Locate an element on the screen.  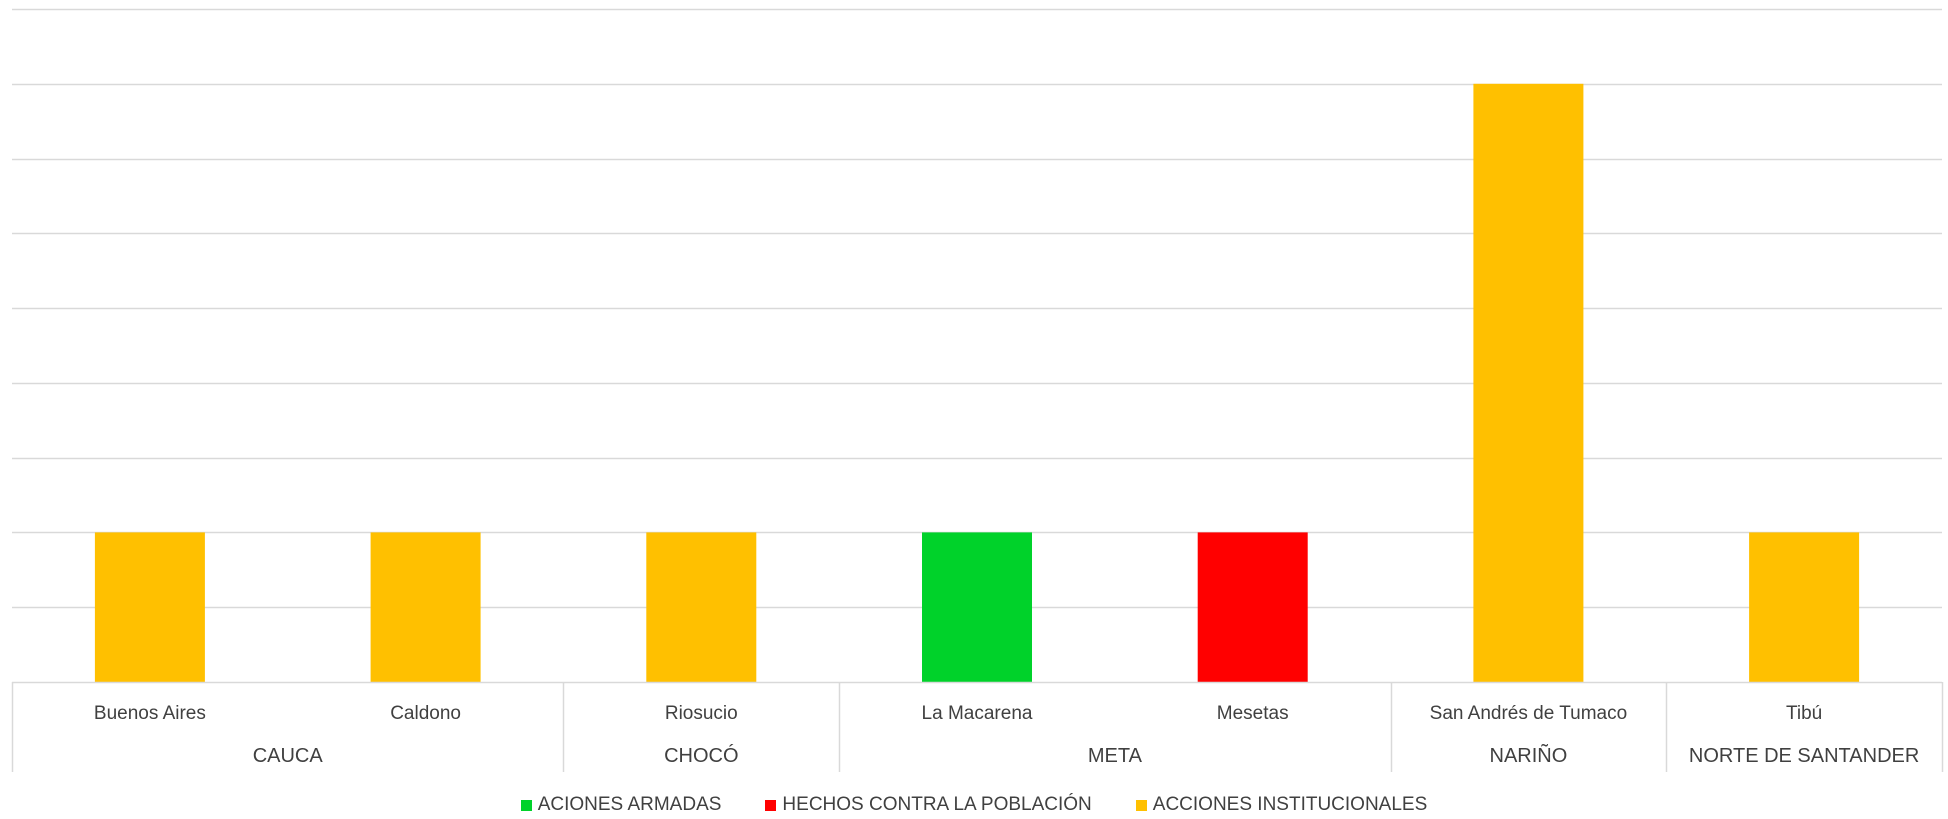
x-group-label: CHOCÓ is located at coordinates (701, 755).